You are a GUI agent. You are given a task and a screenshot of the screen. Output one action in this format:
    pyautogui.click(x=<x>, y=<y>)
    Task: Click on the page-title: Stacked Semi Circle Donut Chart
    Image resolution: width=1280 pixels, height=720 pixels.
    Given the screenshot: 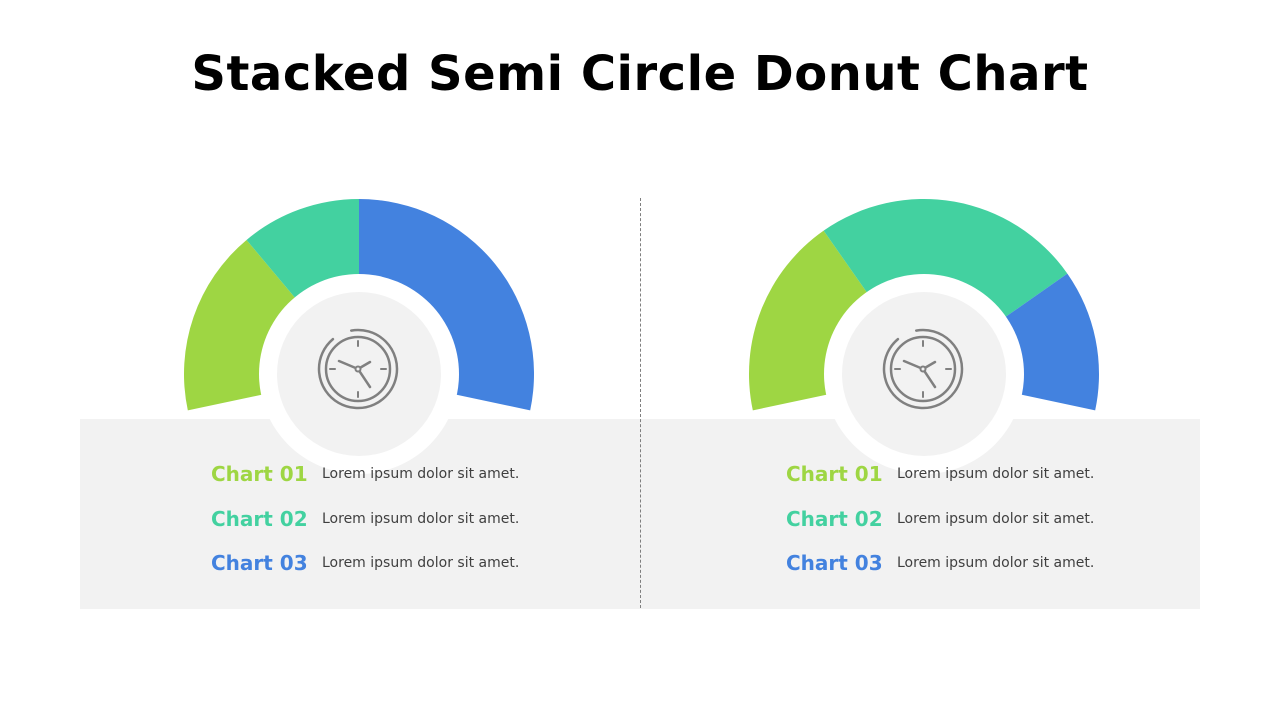 What is the action you would take?
    pyautogui.click(x=640, y=74)
    